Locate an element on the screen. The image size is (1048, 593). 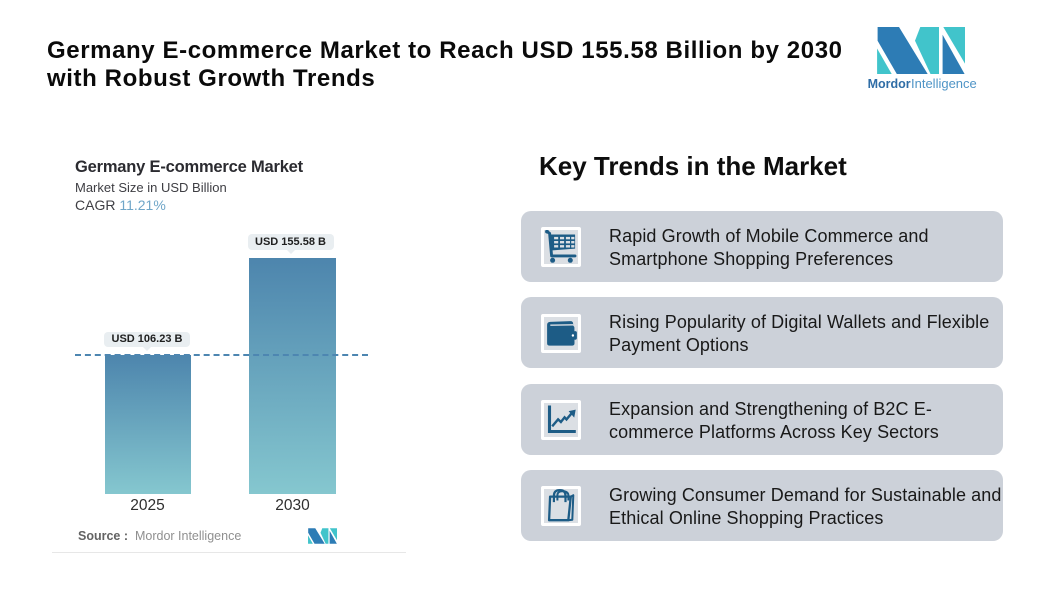
svg-text: Intelligence is located at coordinates (944, 83).